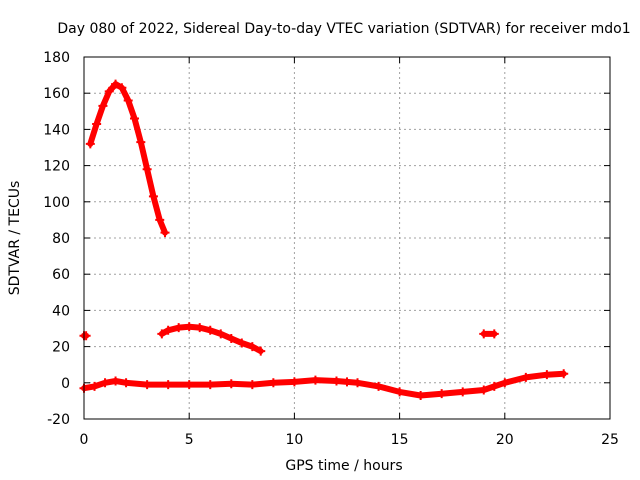 Image resolution: width=640 pixels, height=480 pixels. I want to click on y-tick-label: 20, so click(61, 348).